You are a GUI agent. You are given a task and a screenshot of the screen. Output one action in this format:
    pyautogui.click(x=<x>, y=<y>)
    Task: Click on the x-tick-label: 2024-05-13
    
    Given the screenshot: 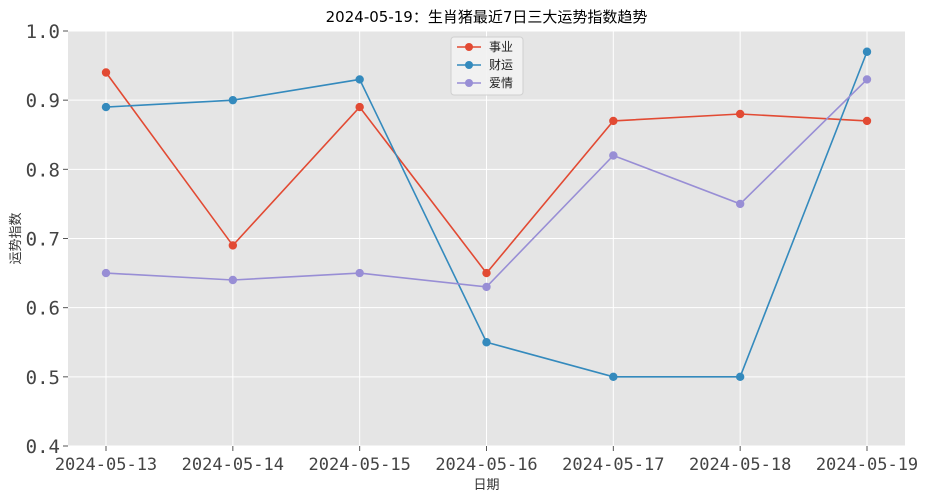 What is the action you would take?
    pyautogui.click(x=106, y=465)
    